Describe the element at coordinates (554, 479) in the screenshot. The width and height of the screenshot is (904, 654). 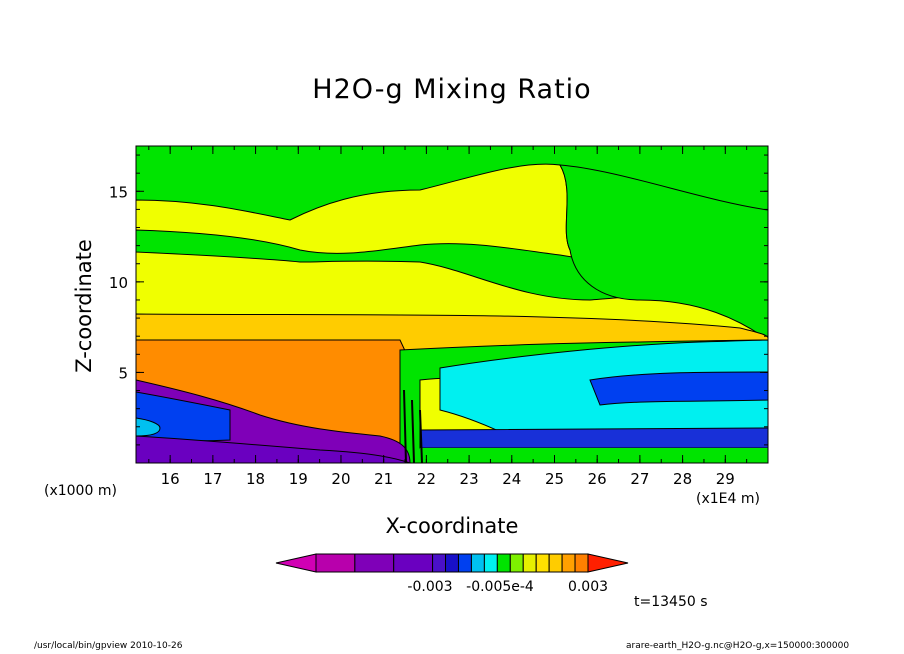
I see `x-tick-label: 25` at that location.